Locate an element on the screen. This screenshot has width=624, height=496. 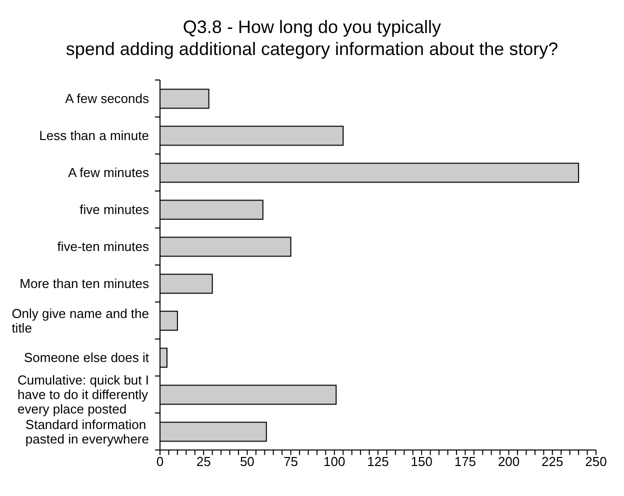
x-tick-label: 150 is located at coordinates (421, 462).